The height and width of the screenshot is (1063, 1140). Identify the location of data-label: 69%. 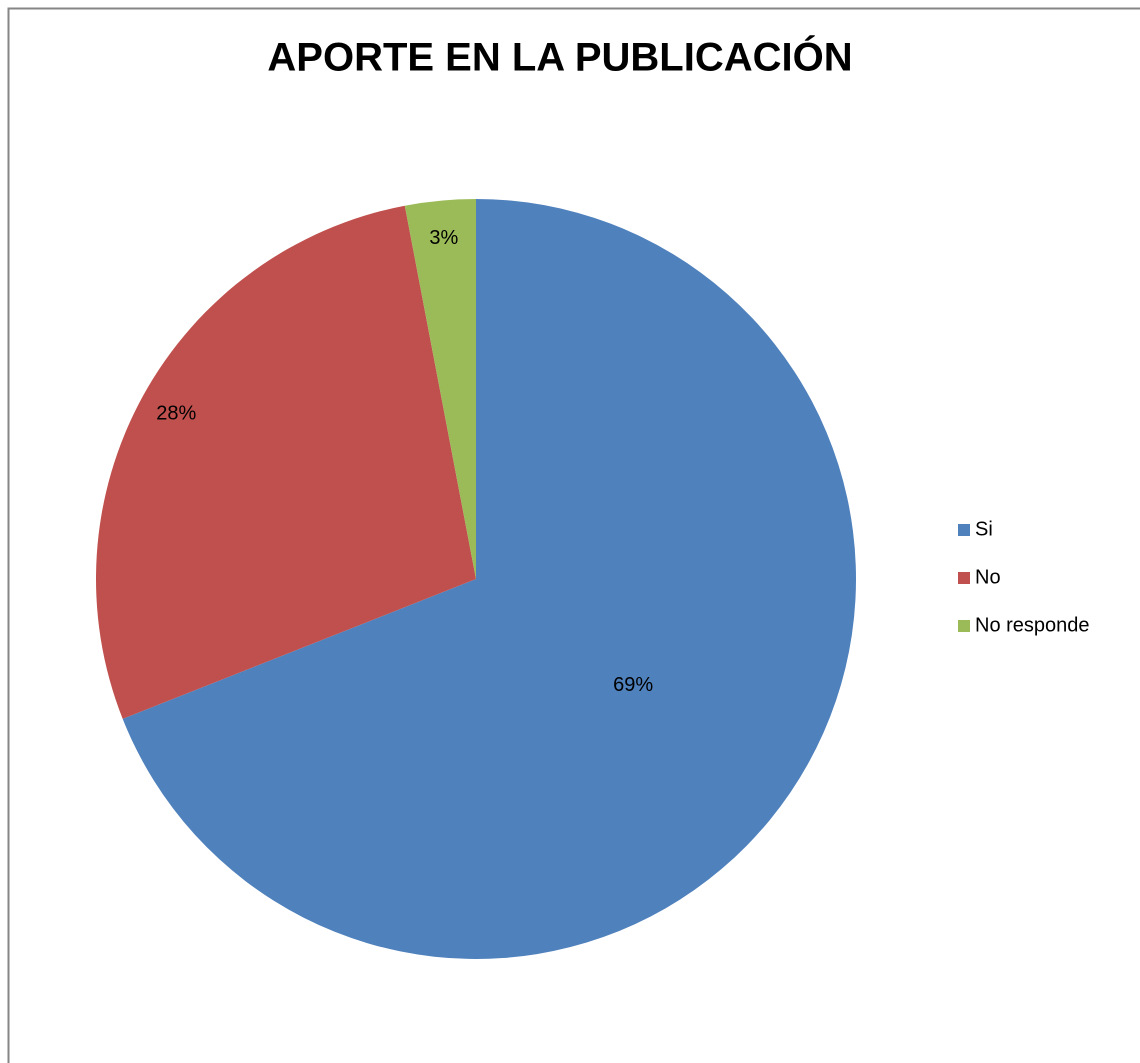
(633, 685).